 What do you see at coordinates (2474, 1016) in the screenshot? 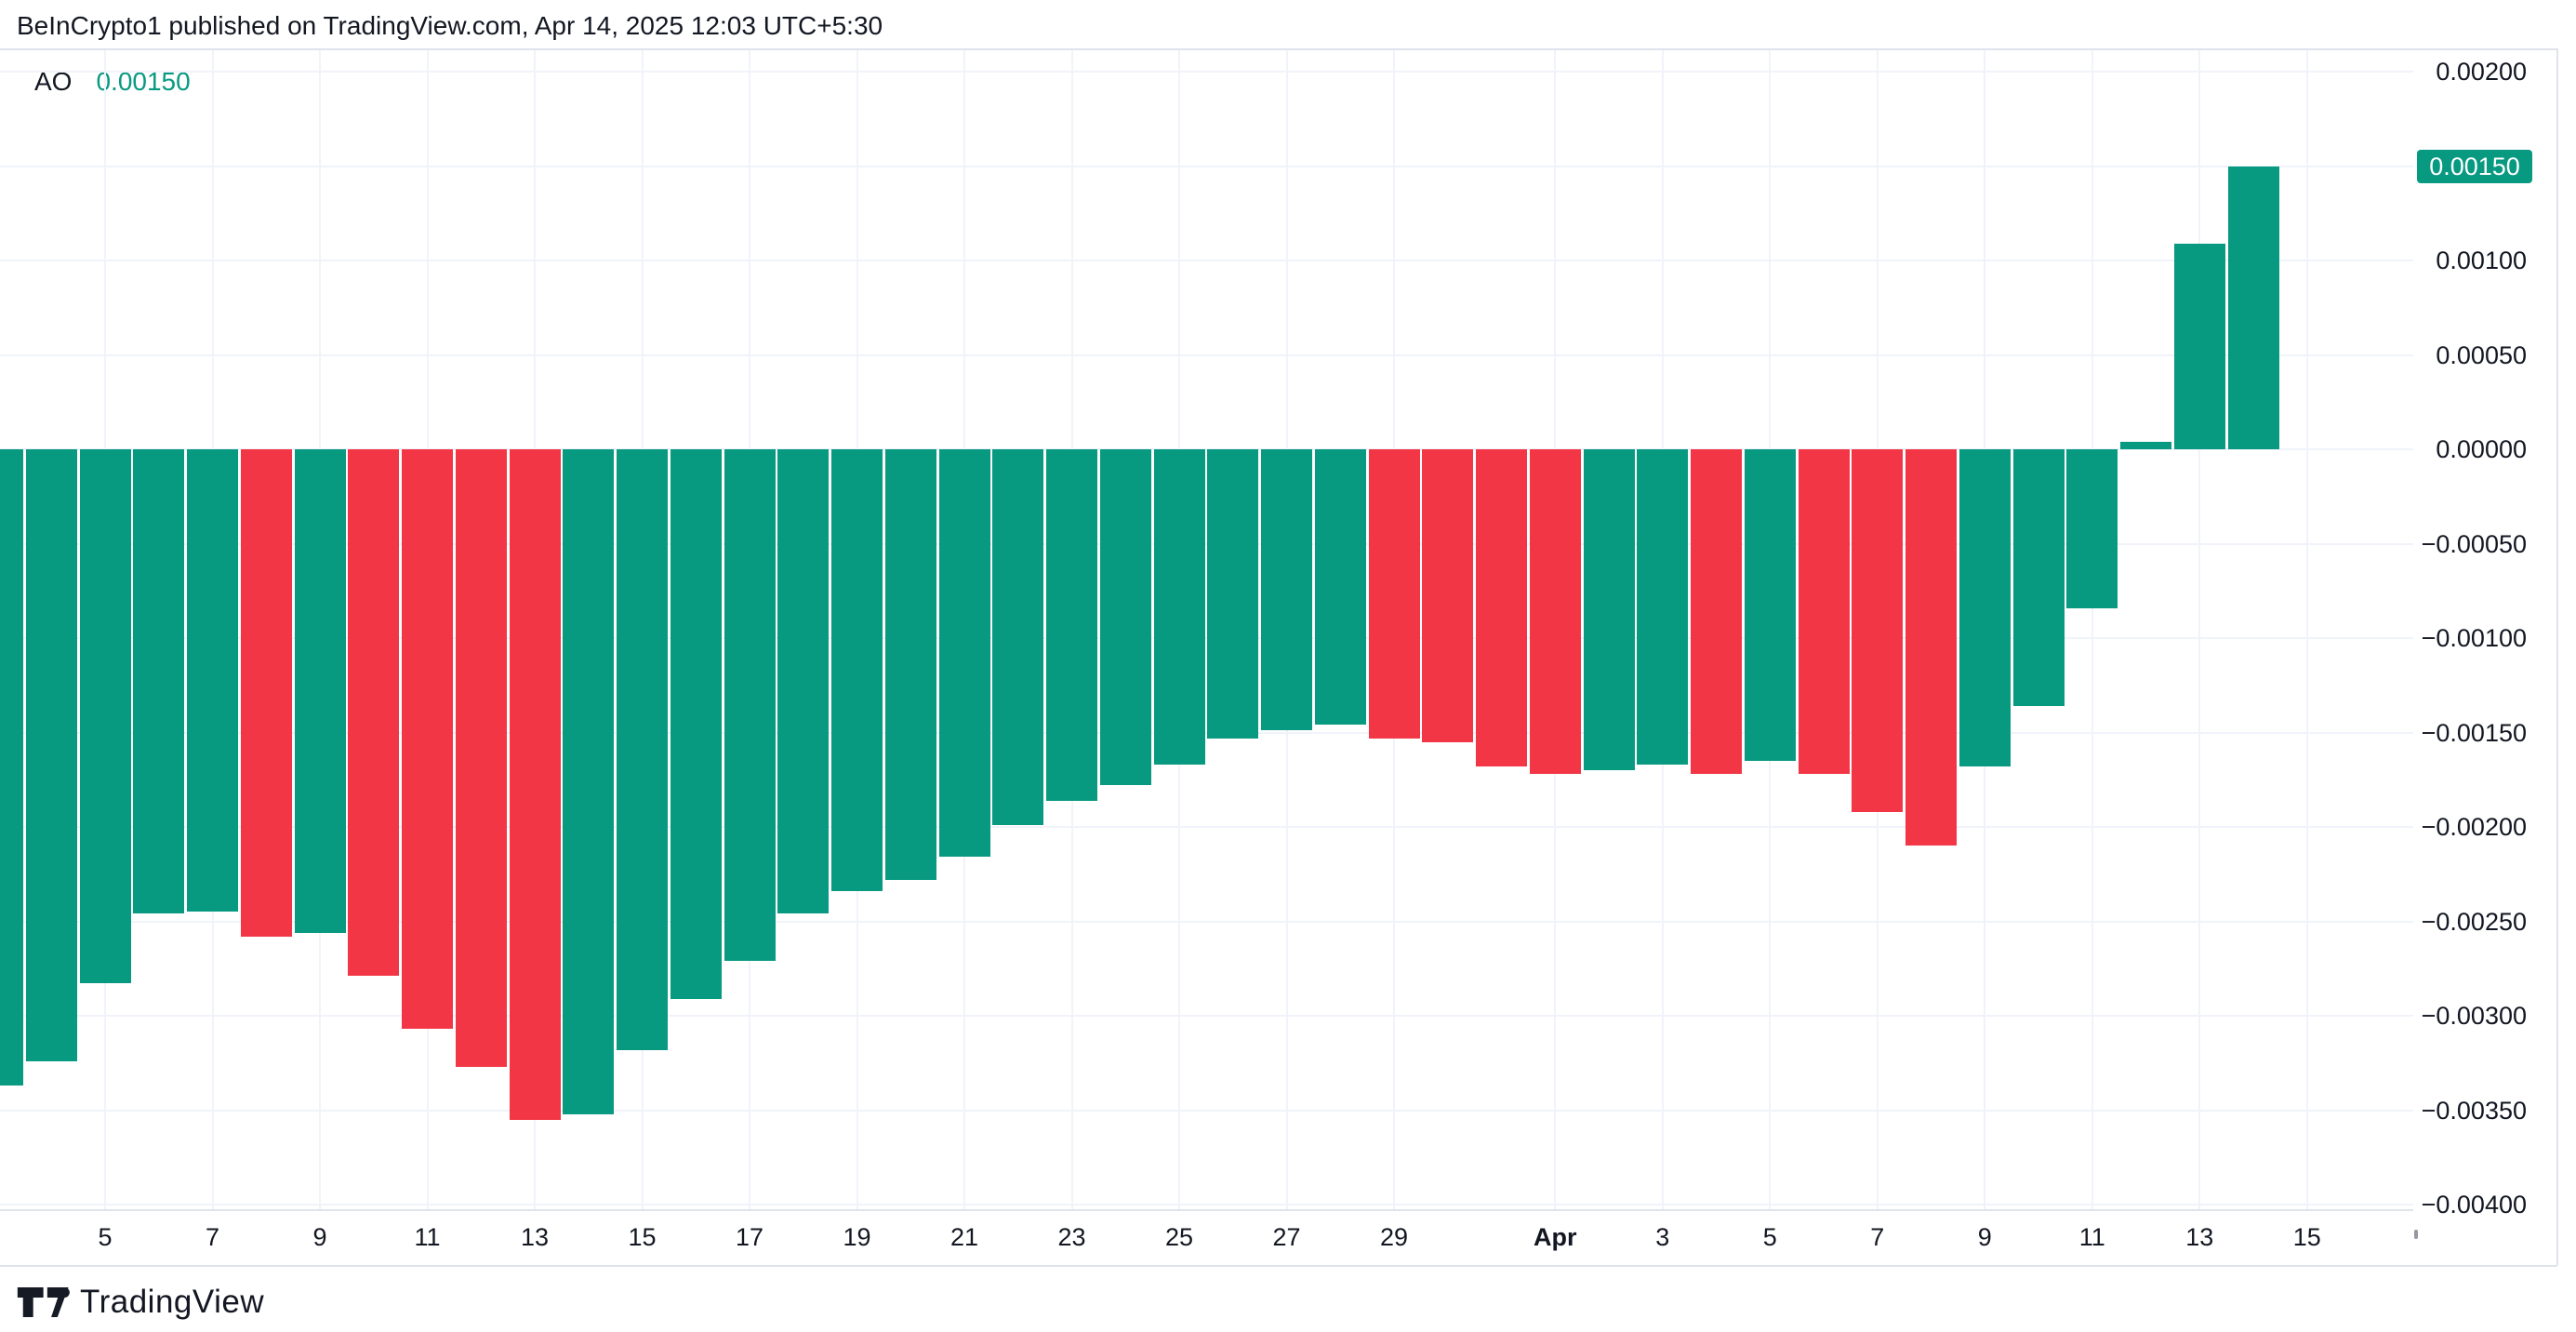
I see `price-axis-label: −0.00300` at bounding box center [2474, 1016].